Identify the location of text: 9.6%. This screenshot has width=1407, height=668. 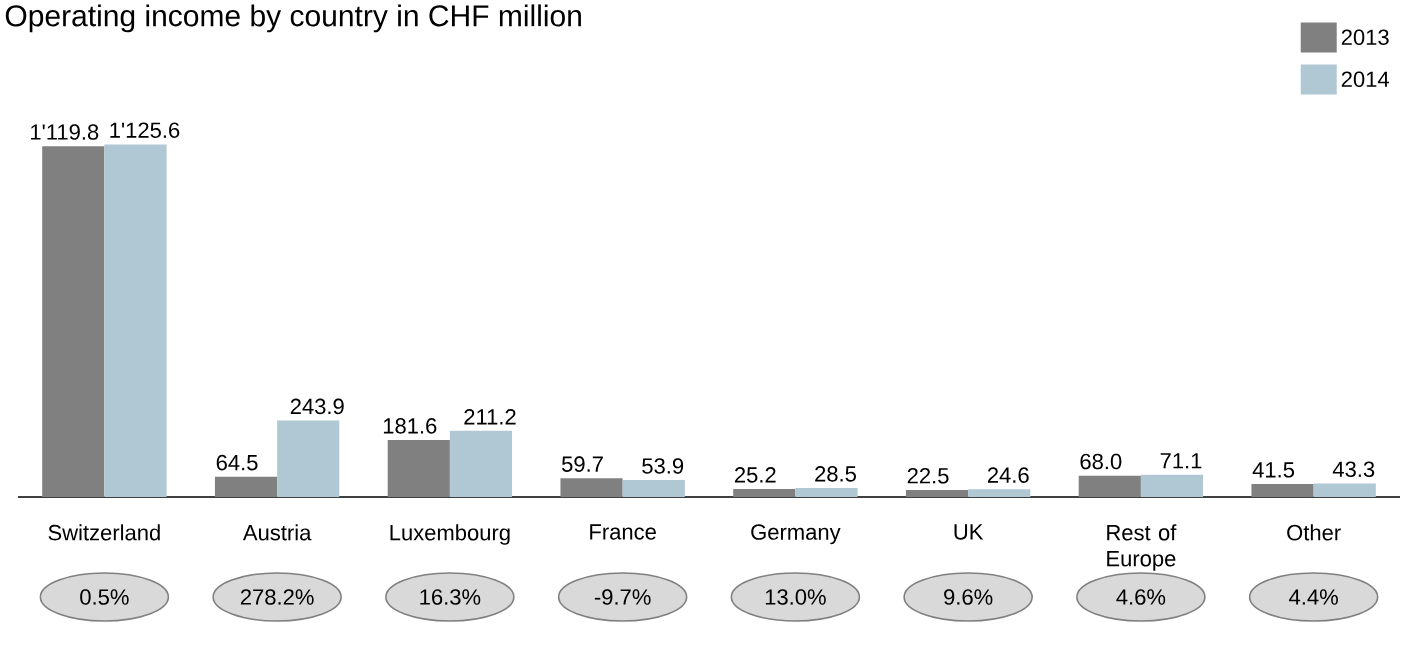
(968, 597).